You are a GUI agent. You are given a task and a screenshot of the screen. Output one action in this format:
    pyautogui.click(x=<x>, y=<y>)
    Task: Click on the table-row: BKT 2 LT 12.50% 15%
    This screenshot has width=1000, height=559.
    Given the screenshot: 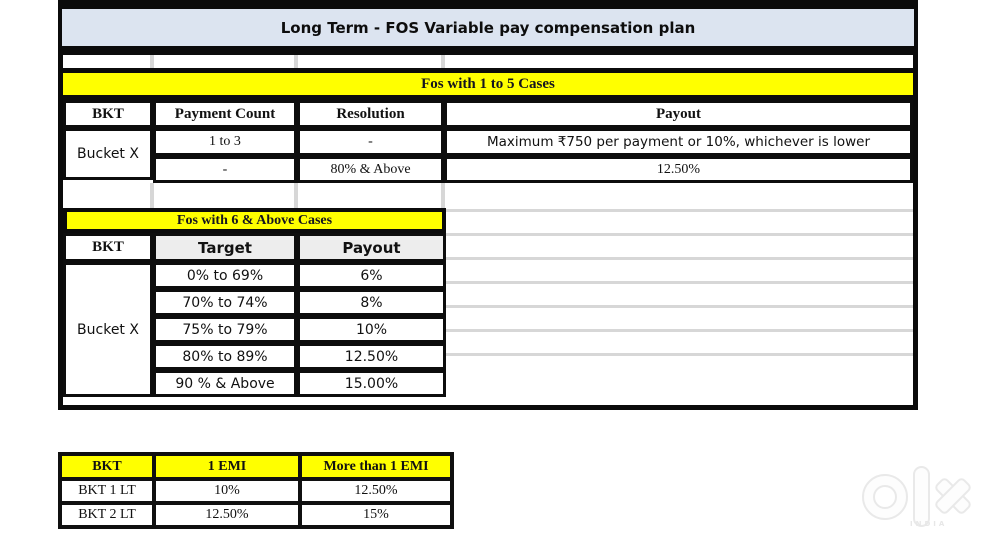 What is the action you would take?
    pyautogui.click(x=256, y=515)
    